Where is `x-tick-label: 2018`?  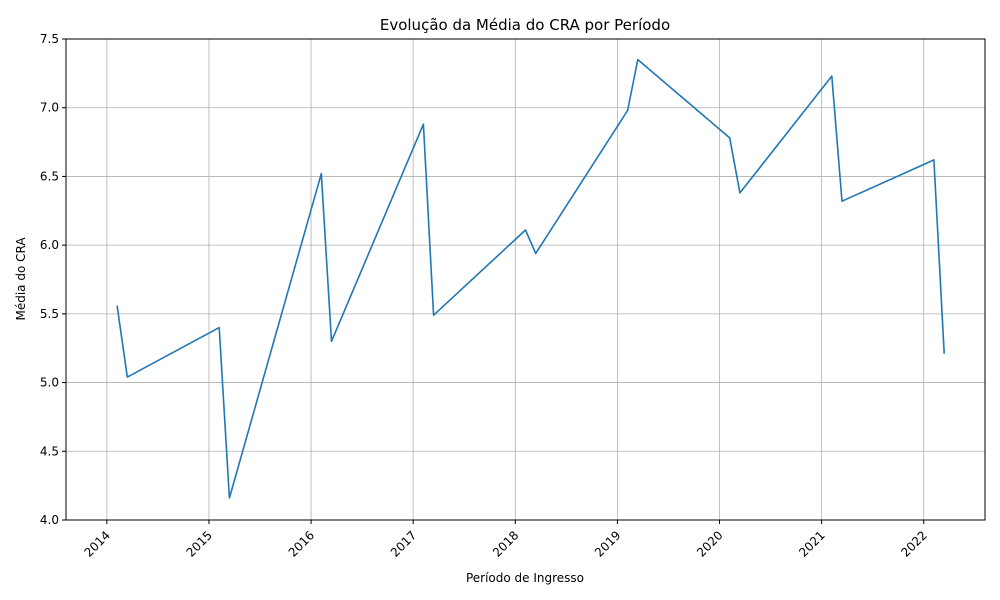
x-tick-label: 2018 is located at coordinates (505, 543).